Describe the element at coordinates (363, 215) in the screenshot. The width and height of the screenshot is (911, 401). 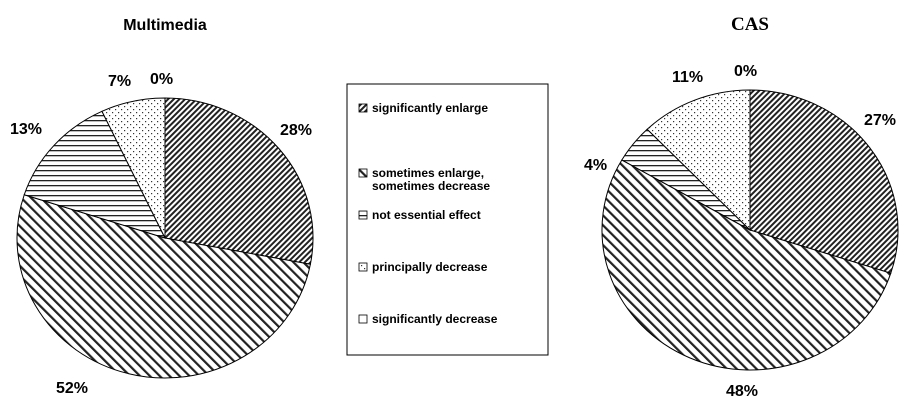
I see `legend-swatch-not-essential` at that location.